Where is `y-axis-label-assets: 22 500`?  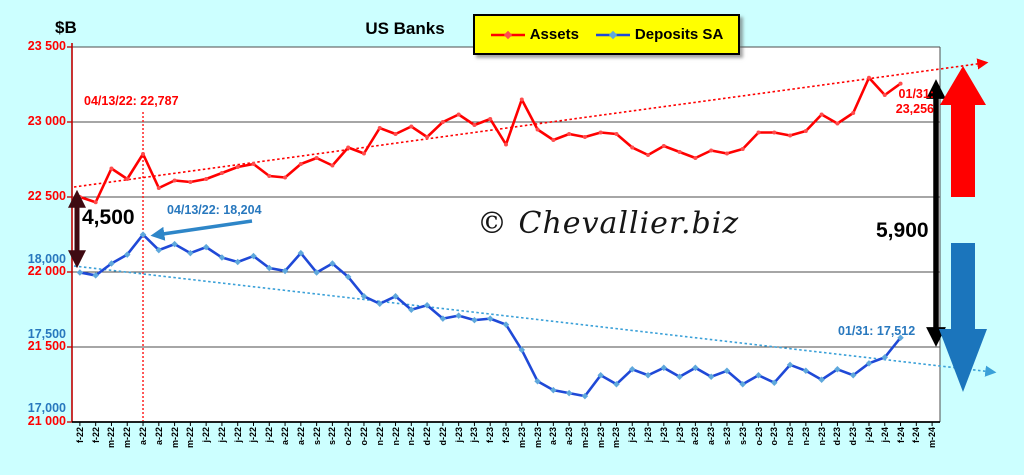 y-axis-label-assets: 22 500 is located at coordinates (46, 196).